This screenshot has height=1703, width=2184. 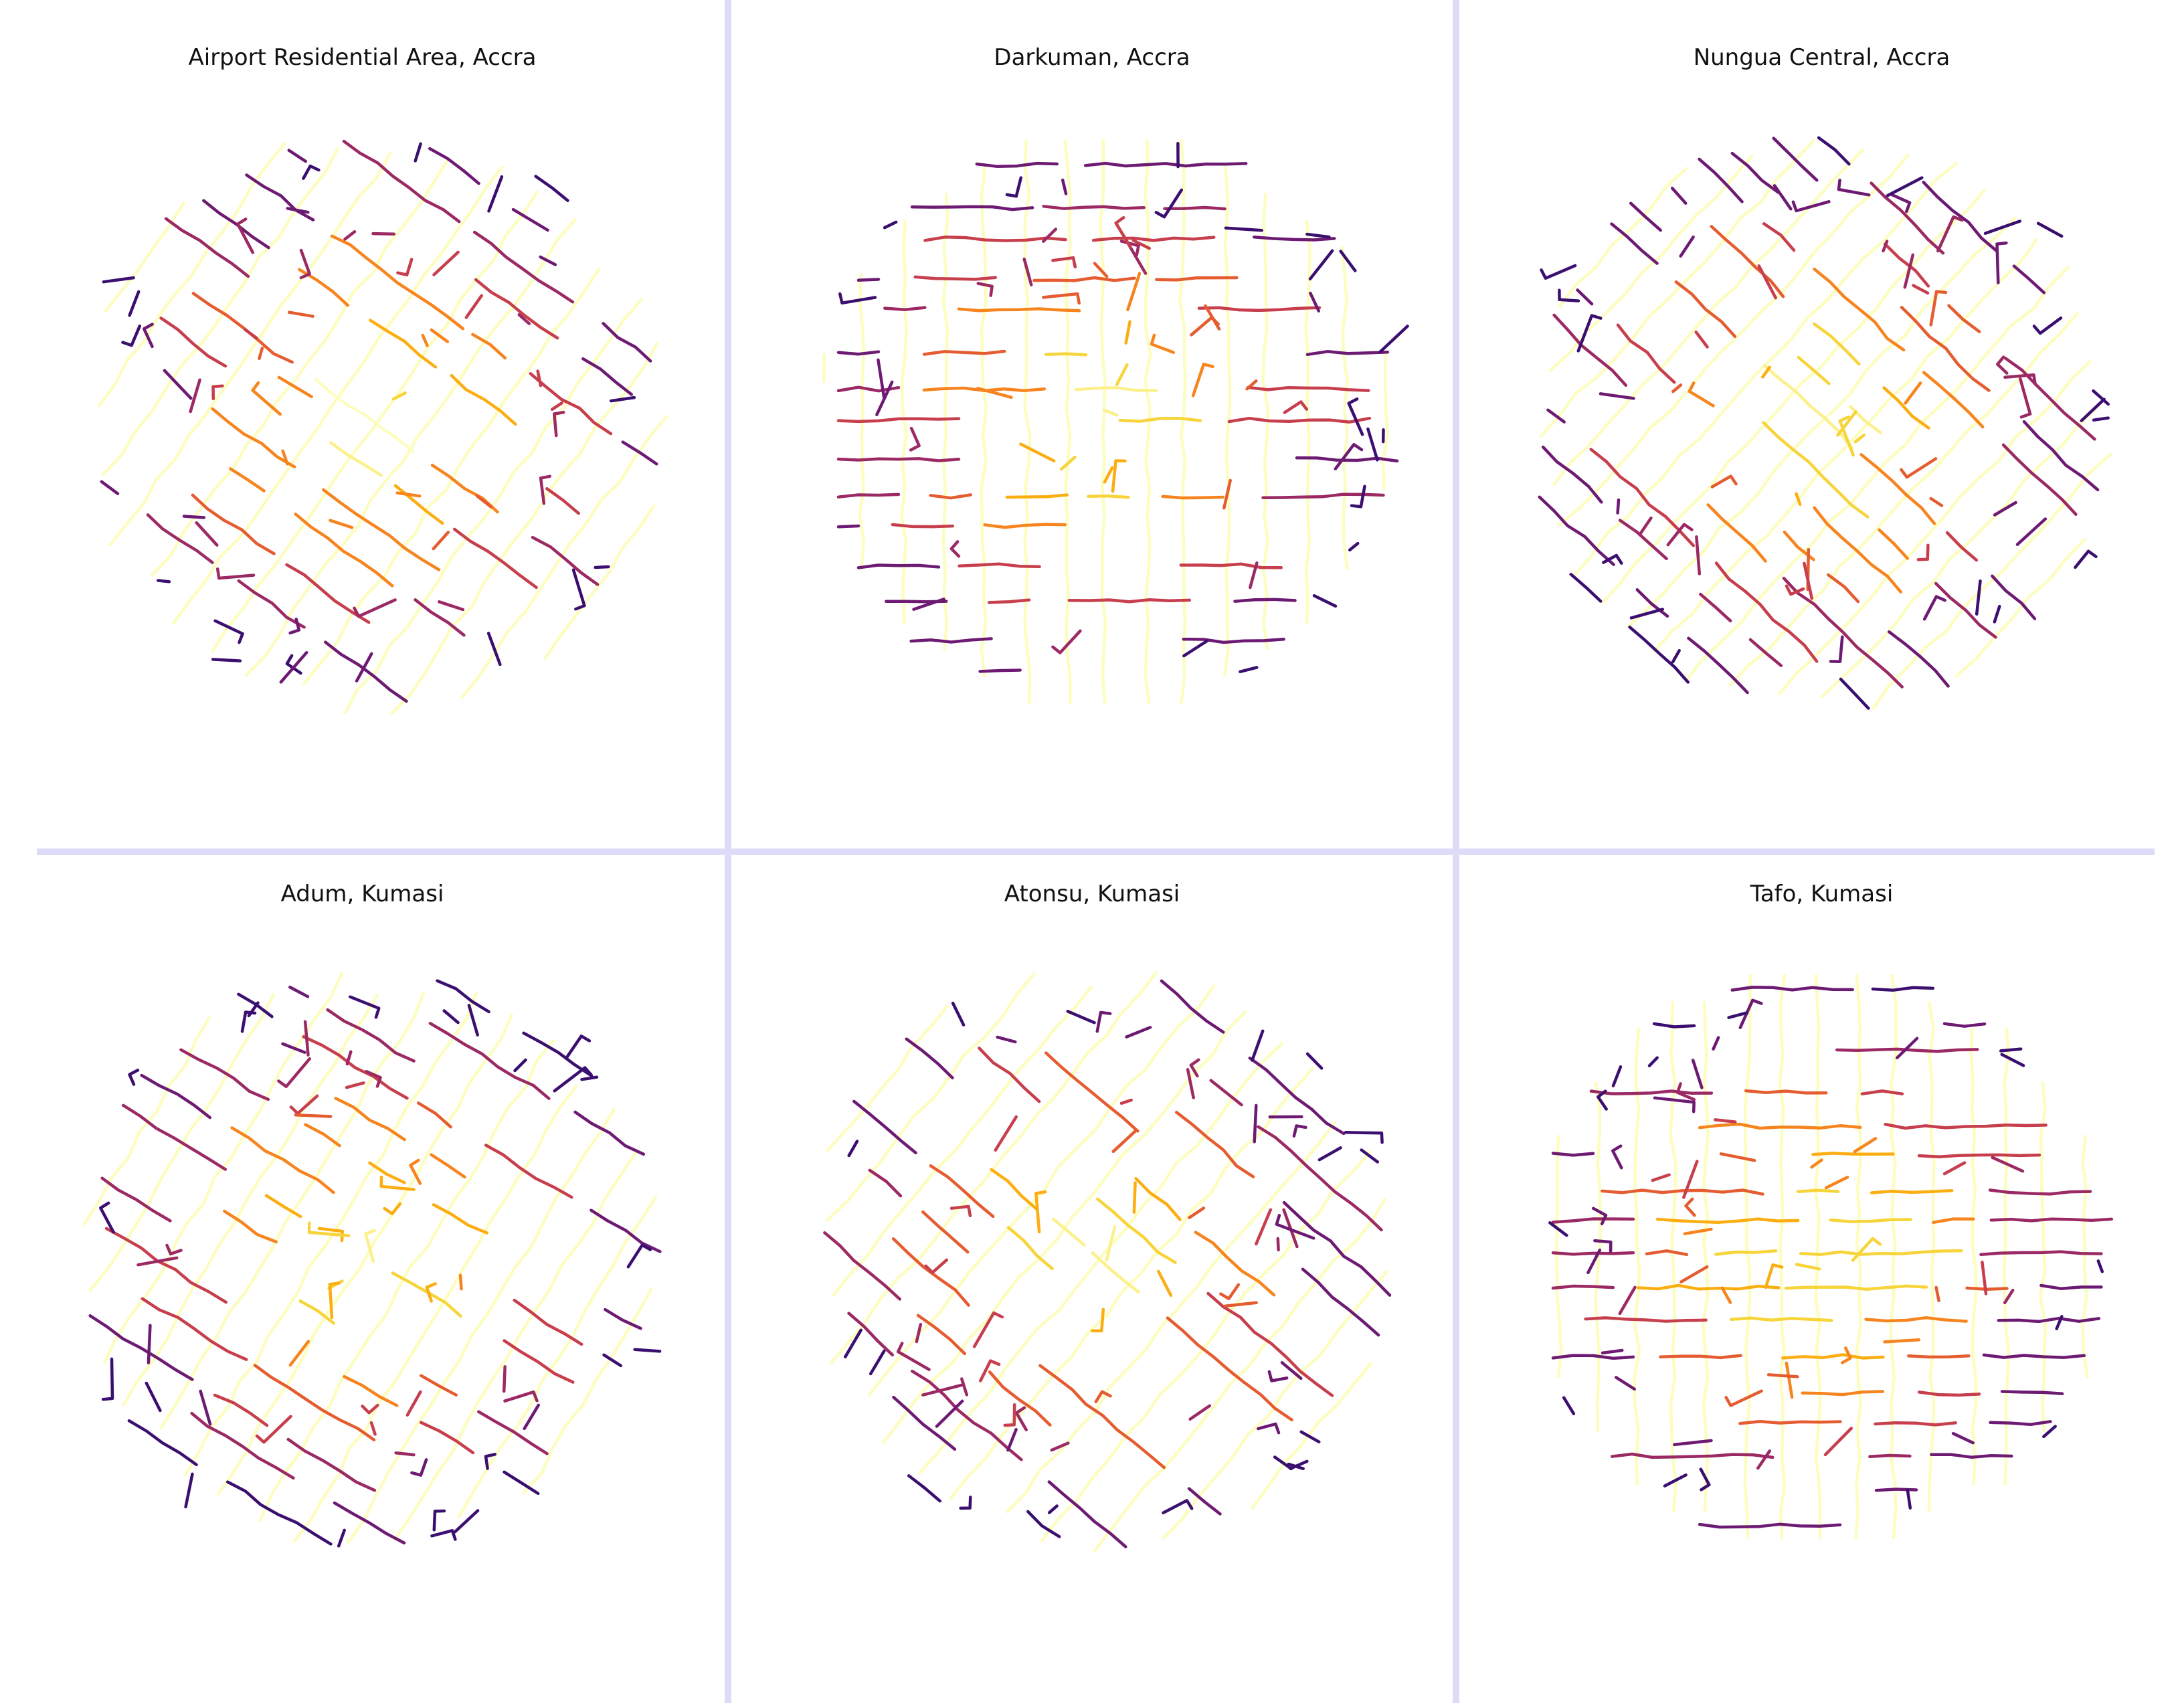 What do you see at coordinates (1821, 57) in the screenshot?
I see `panel-title: Nungua Central, Accra` at bounding box center [1821, 57].